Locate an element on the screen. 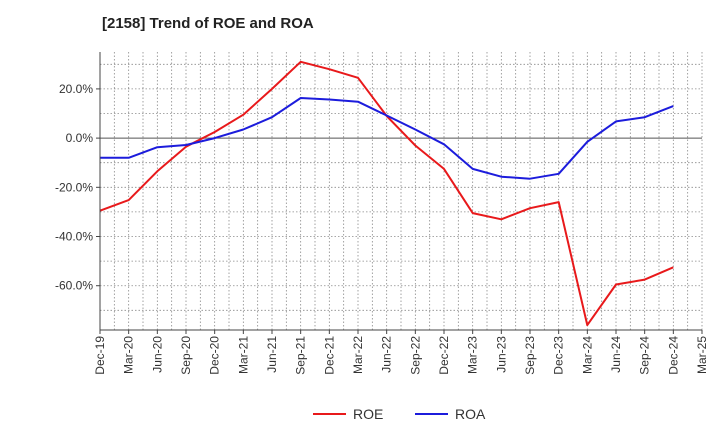 This screenshot has width=720, height=440. x-tick-label: Jun-24 is located at coordinates (616, 354).